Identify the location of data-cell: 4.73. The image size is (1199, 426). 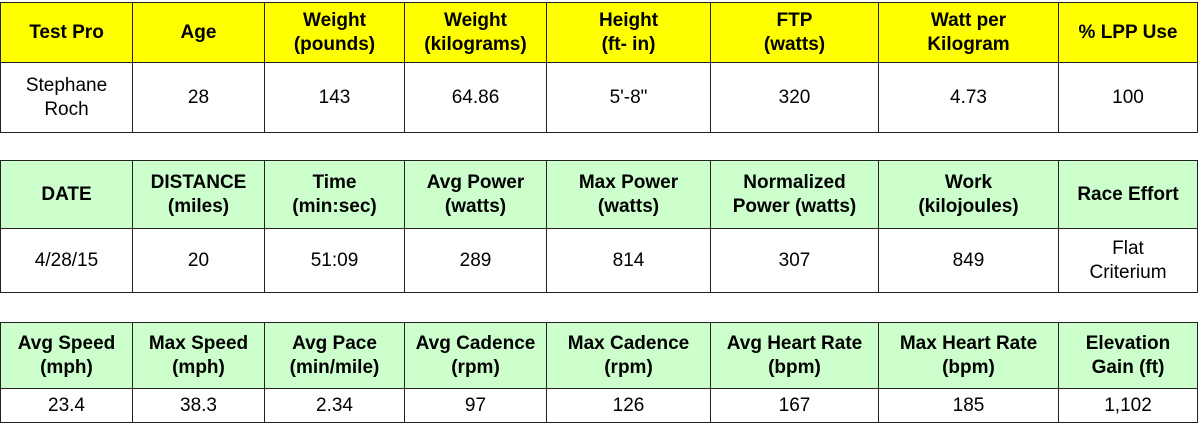
(968, 97).